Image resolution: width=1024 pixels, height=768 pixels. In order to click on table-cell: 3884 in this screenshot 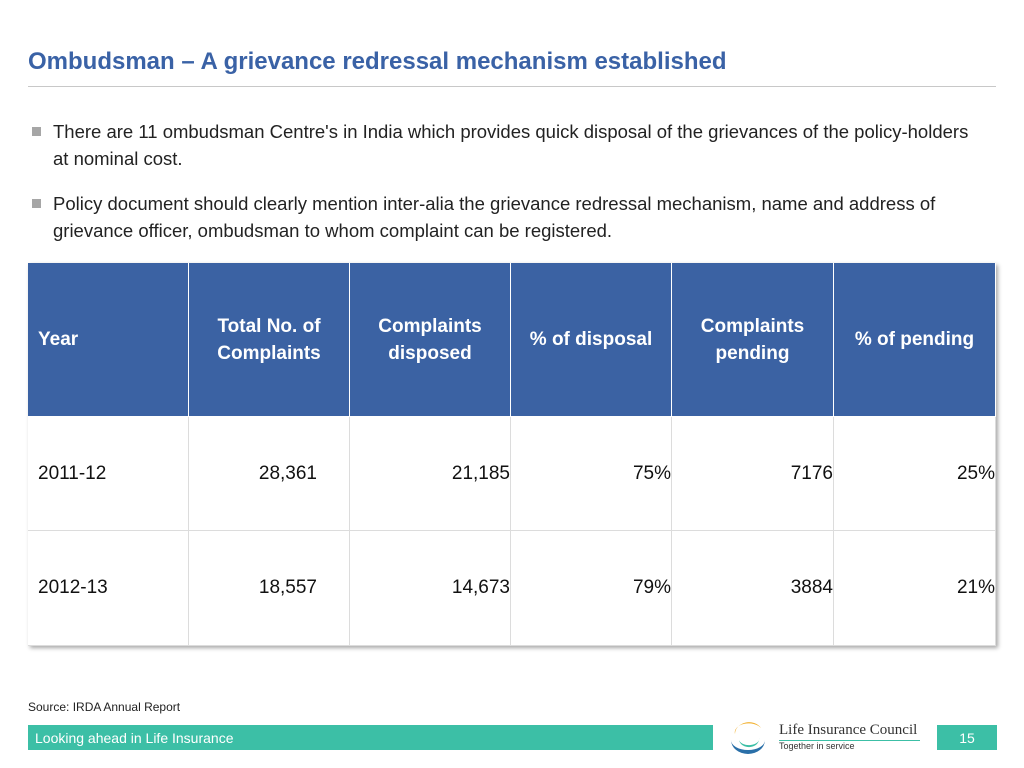, I will do `click(753, 588)`.